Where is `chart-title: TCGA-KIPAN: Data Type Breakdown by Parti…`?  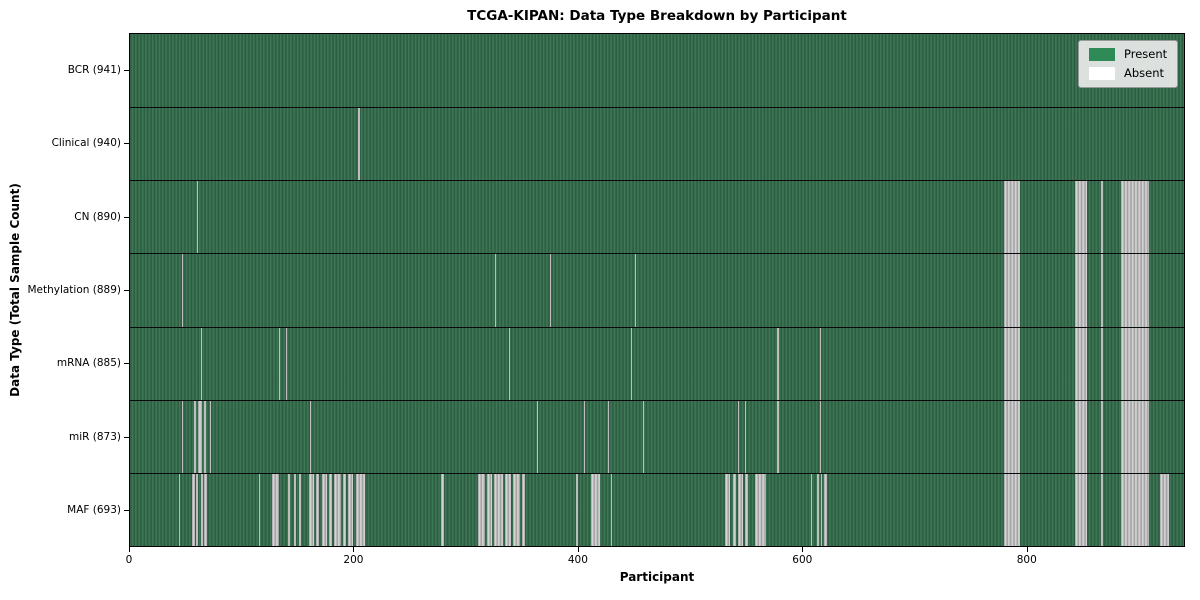 chart-title: TCGA-KIPAN: Data Type Breakdown by Parti… is located at coordinates (657, 16).